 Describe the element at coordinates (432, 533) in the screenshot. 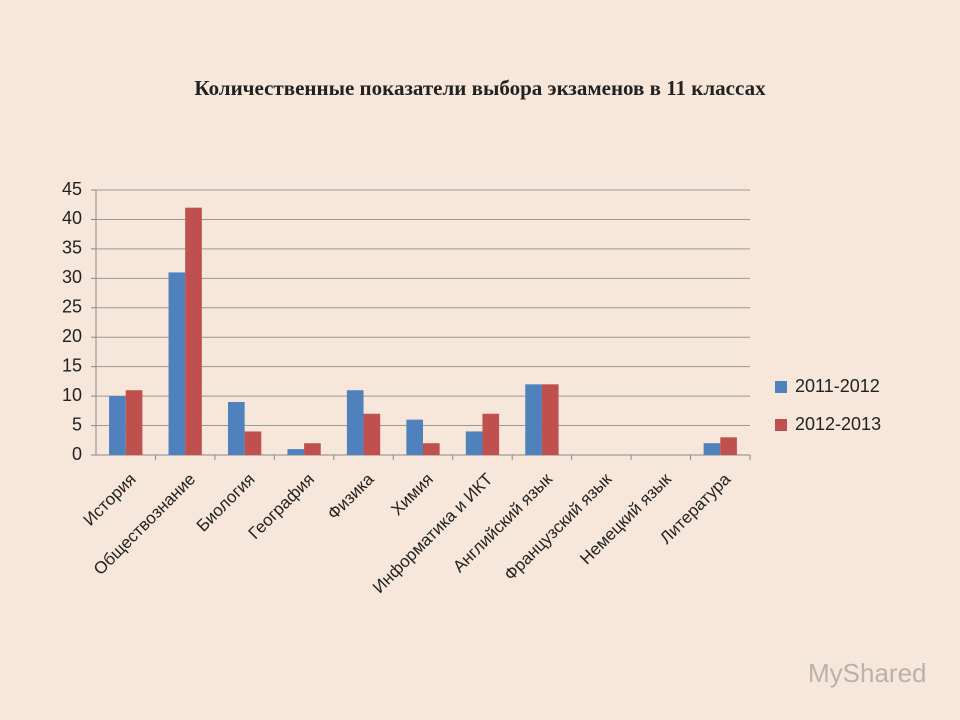

I see `x-tick-label: Информатика и ИКТ` at that location.